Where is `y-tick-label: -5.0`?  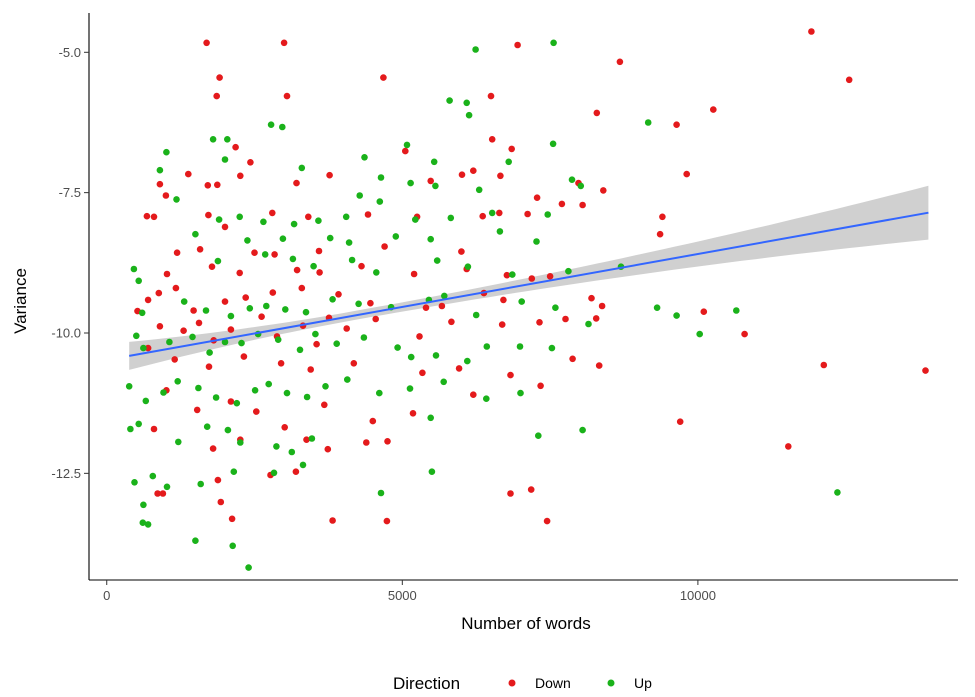 y-tick-label: -5.0 is located at coordinates (70, 52).